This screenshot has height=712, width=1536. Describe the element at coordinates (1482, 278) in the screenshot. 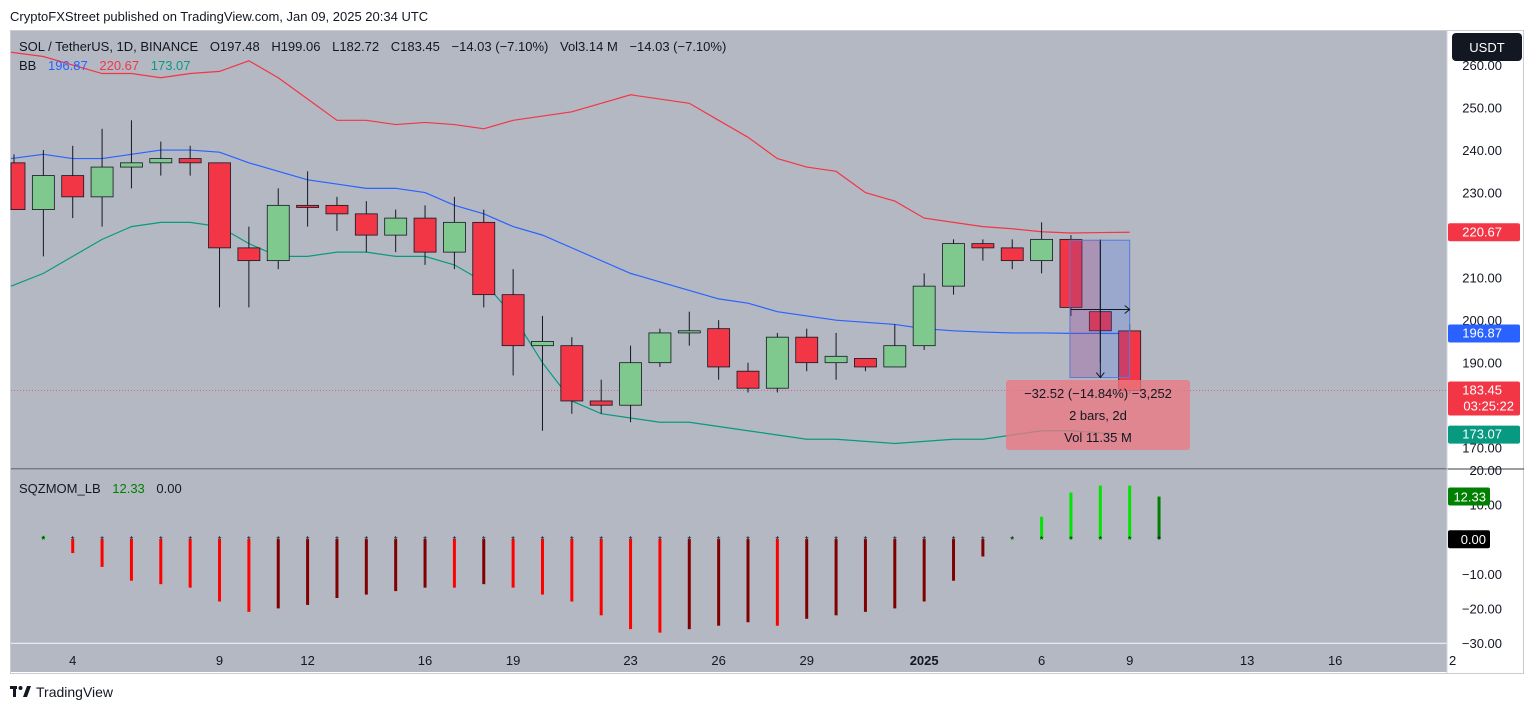

I see `price-tick-label: 210.00` at that location.